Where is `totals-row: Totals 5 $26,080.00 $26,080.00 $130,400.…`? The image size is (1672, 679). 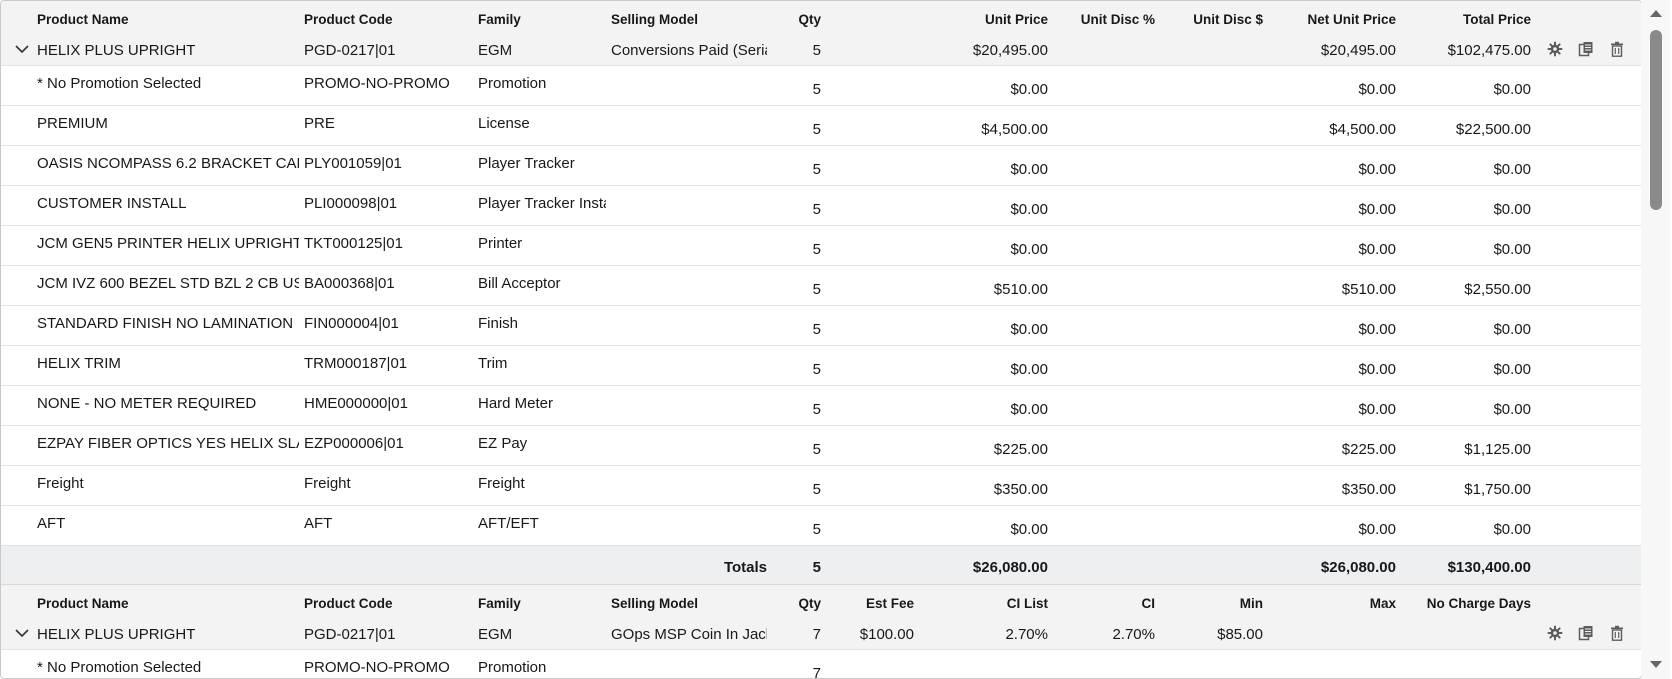
totals-row: Totals 5 $26,080.00 $26,080.00 $130,400.… is located at coordinates (821, 565).